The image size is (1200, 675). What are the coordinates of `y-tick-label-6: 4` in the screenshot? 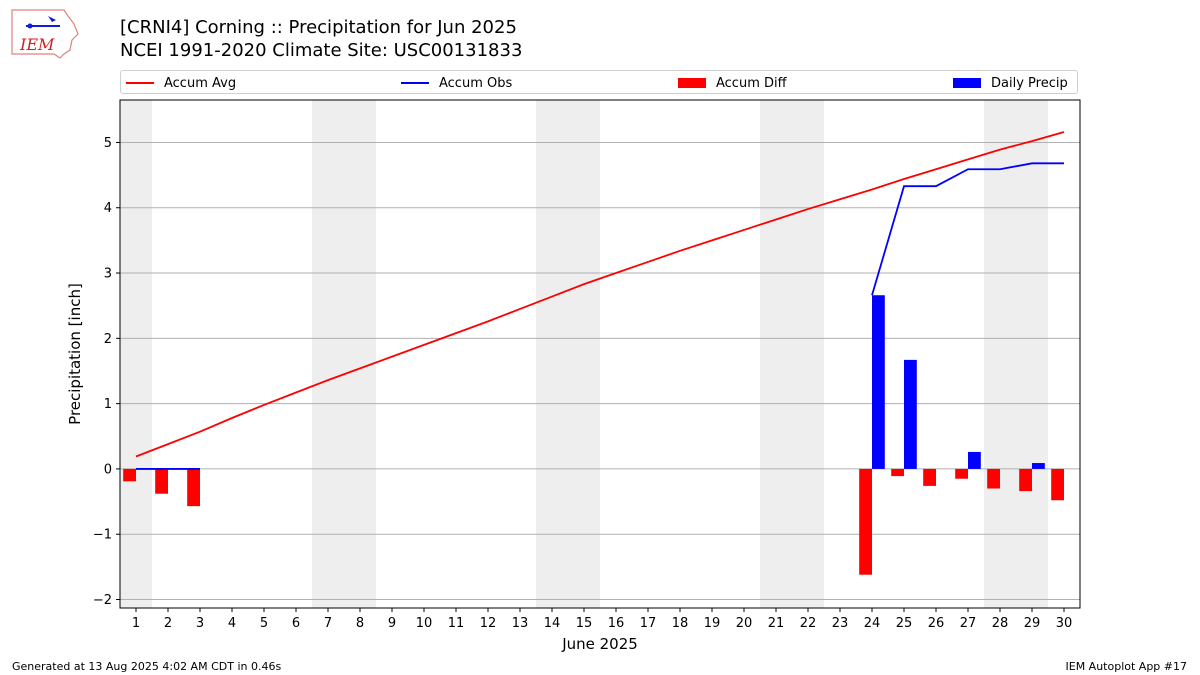 It's located at (108, 208).